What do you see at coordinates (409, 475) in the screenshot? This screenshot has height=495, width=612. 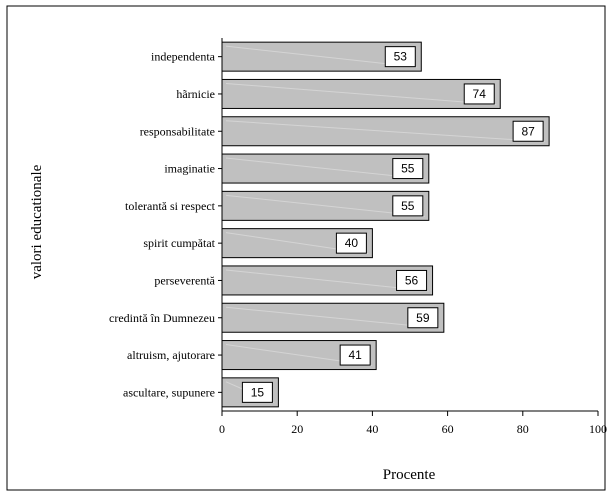 I see `x-axis-title: Procente` at bounding box center [409, 475].